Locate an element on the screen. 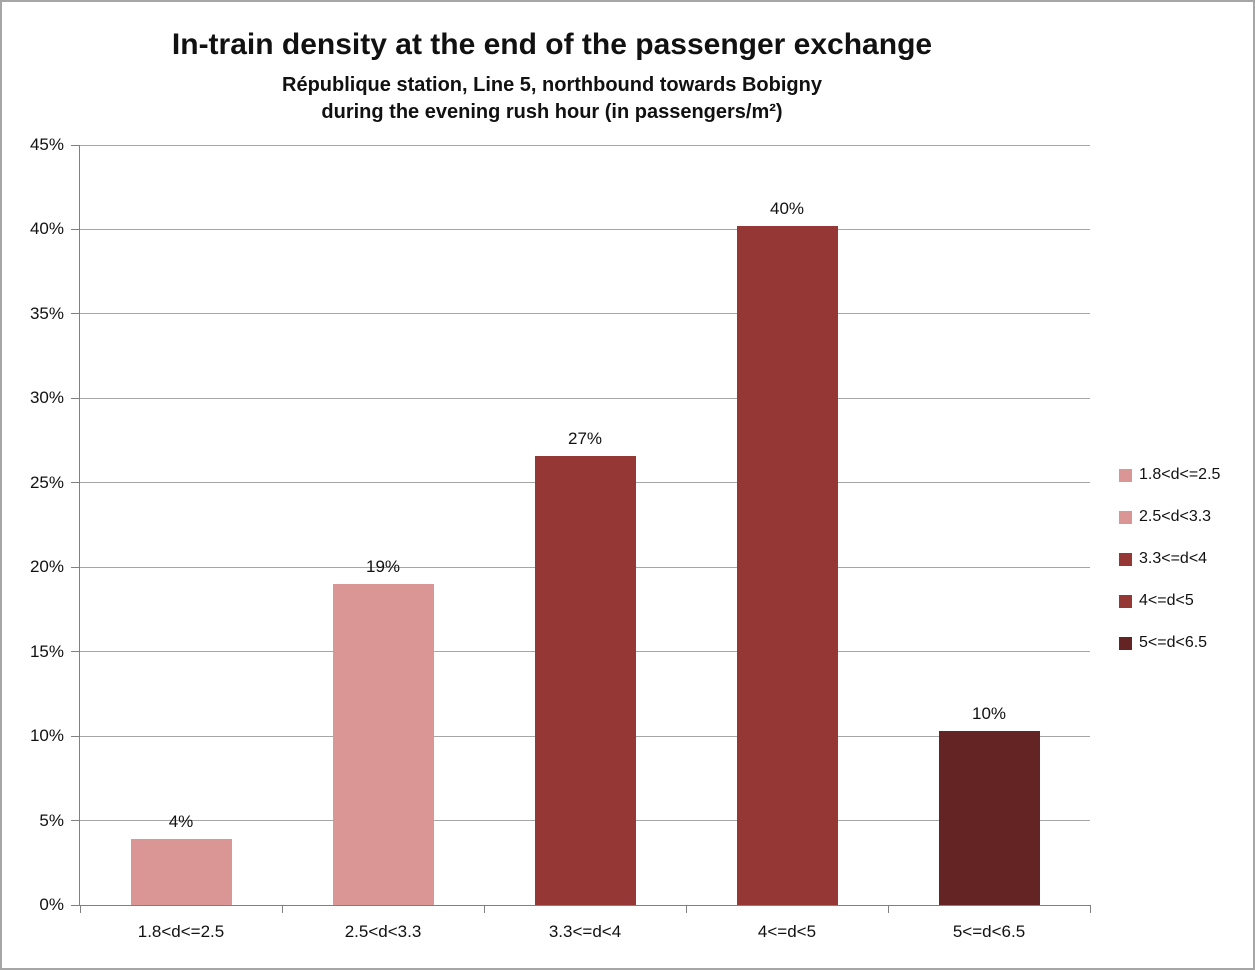 This screenshot has height=970, width=1255. x-axis-category-label: 1.8<d<=2.5 is located at coordinates (181, 931).